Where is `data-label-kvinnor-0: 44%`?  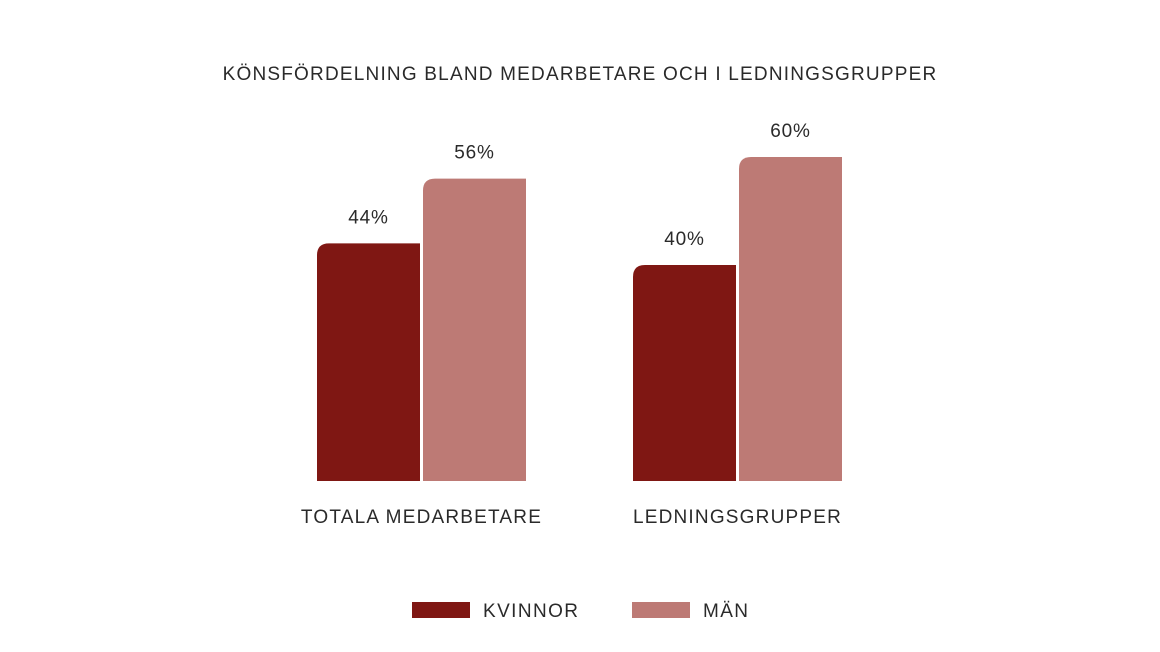
data-label-kvinnor-0: 44% is located at coordinates (368, 217).